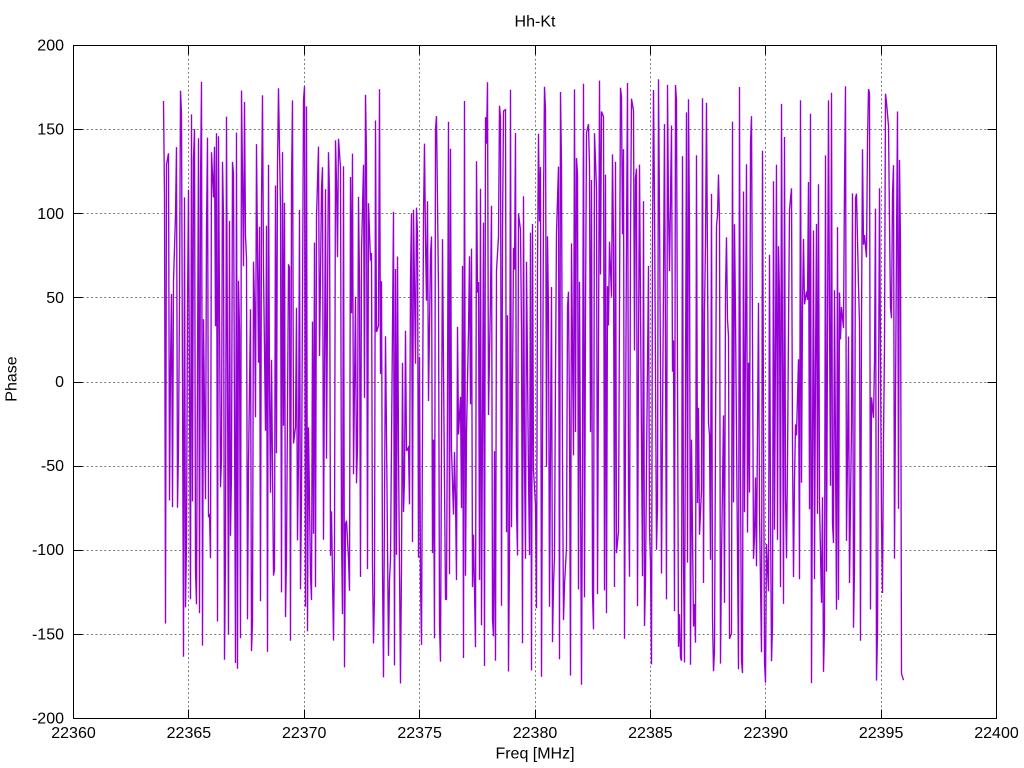 The image size is (1024, 768). What do you see at coordinates (48, 634) in the screenshot?
I see `svg-text: -150` at bounding box center [48, 634].